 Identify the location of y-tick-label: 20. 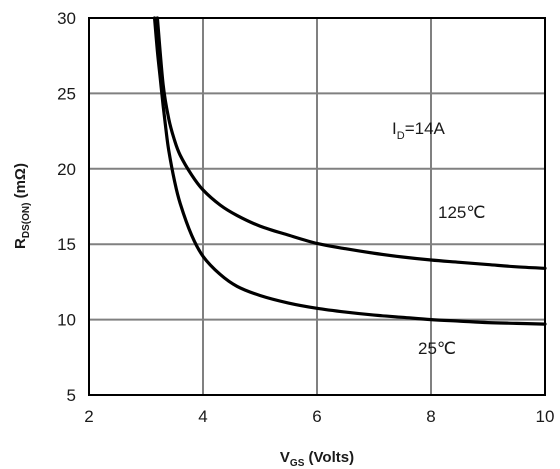
(66, 169).